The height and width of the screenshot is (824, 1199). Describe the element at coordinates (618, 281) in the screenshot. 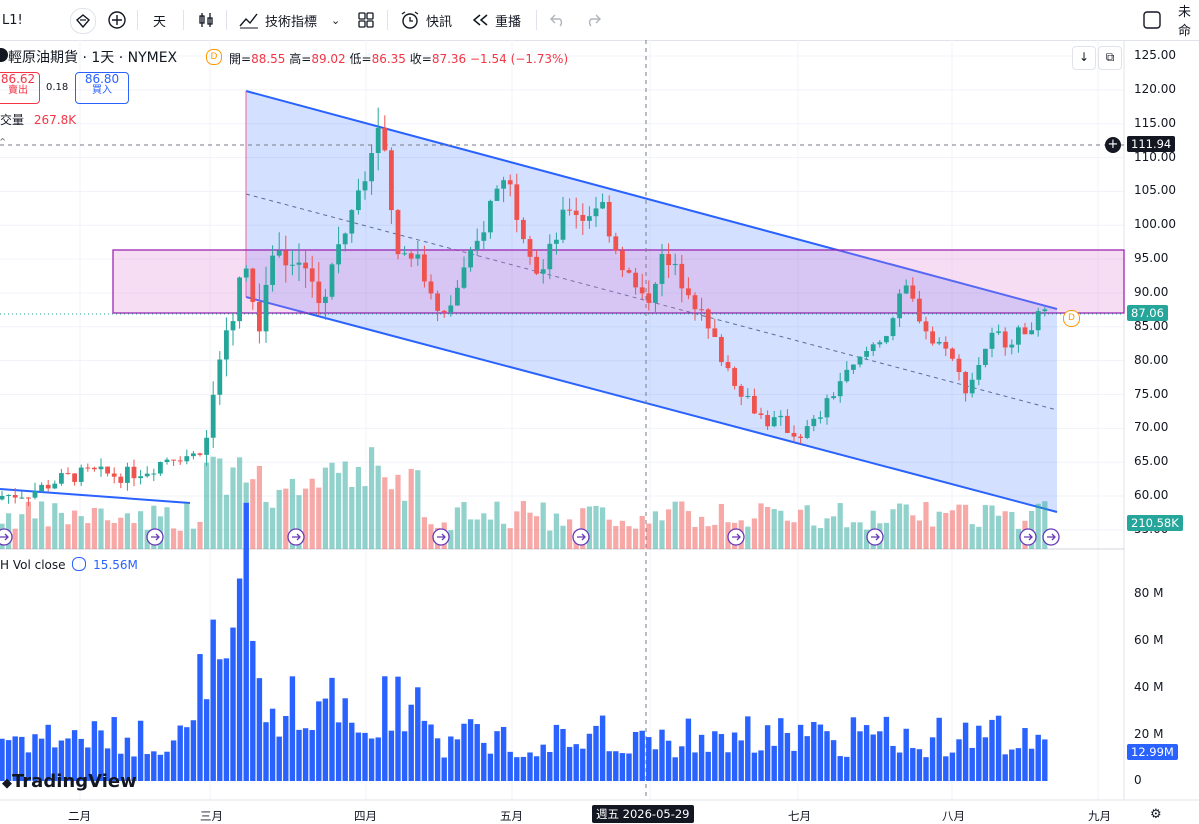

I see `resistance-zone` at that location.